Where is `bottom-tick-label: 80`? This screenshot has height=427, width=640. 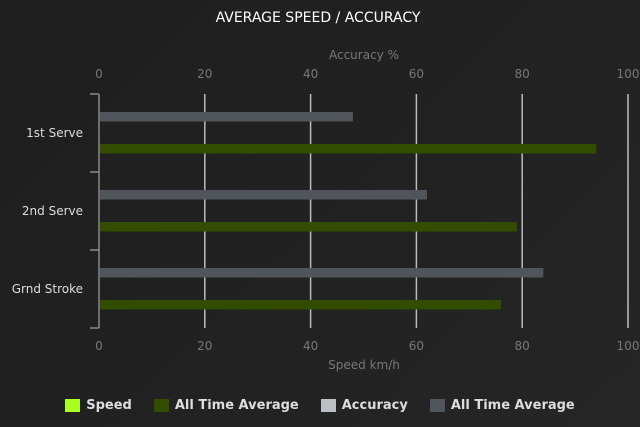
bottom-tick-label: 80 is located at coordinates (522, 346).